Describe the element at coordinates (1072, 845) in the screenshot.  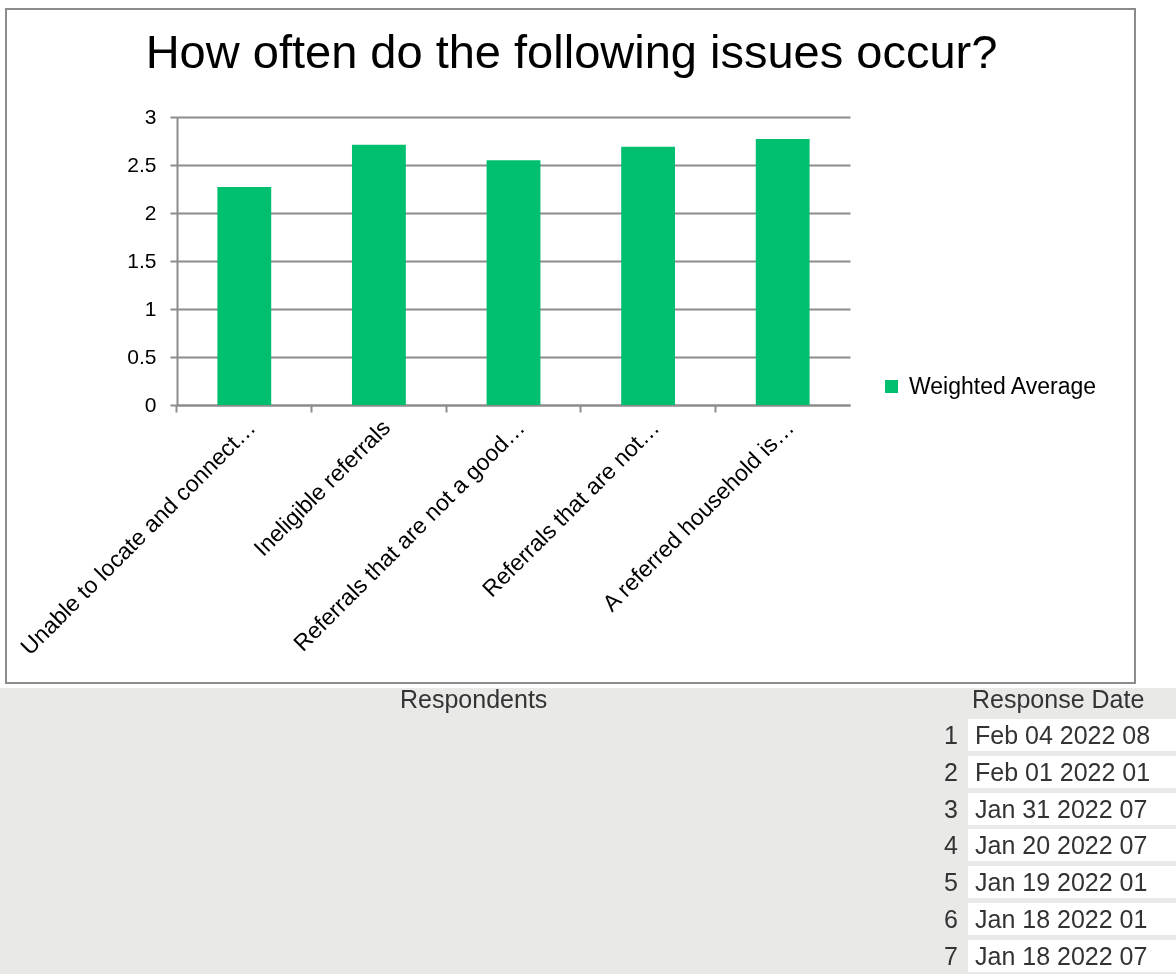
I see `text: Jan 20 2022 07` at that location.